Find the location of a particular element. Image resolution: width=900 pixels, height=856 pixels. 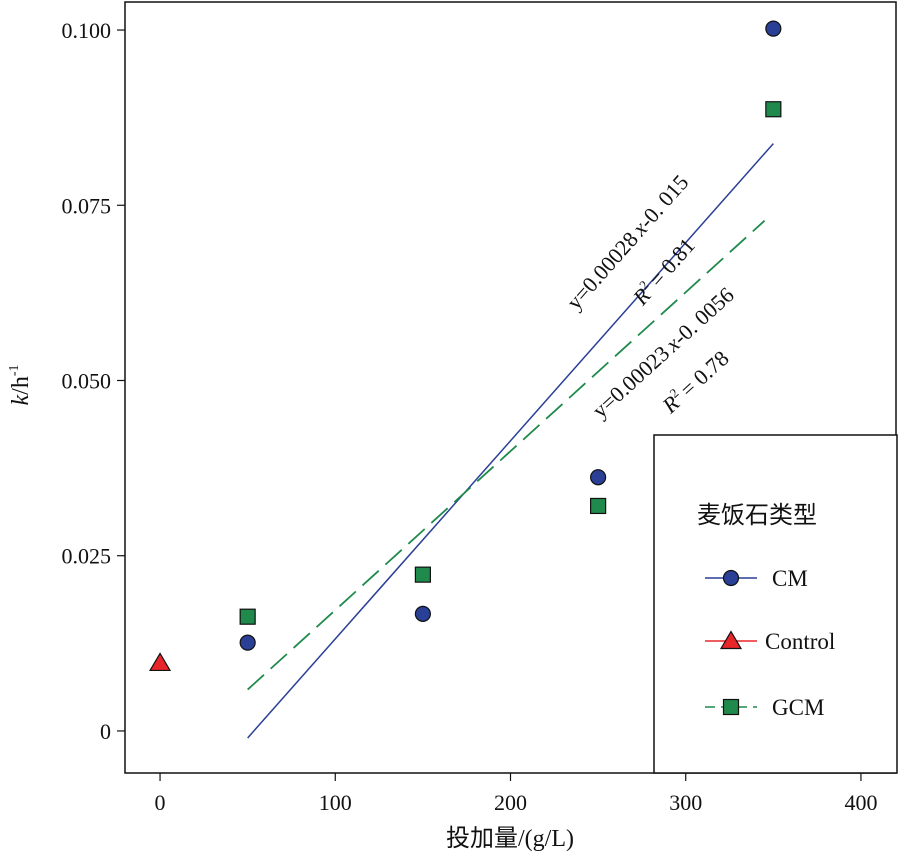

x-tick-label: 300 is located at coordinates (685, 802).